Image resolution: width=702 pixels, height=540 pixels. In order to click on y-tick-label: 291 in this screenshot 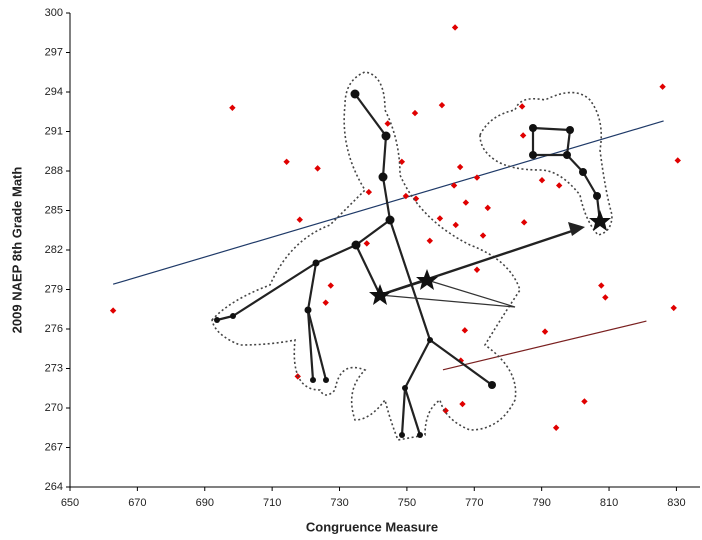, I will do `click(54, 131)`.